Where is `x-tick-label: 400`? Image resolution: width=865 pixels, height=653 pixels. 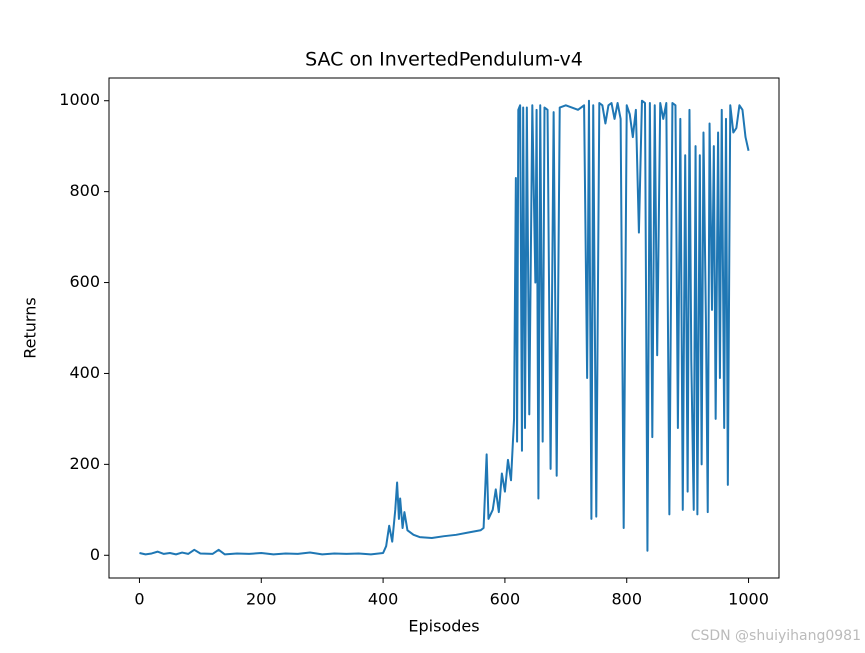 x-tick-label: 400 is located at coordinates (383, 599).